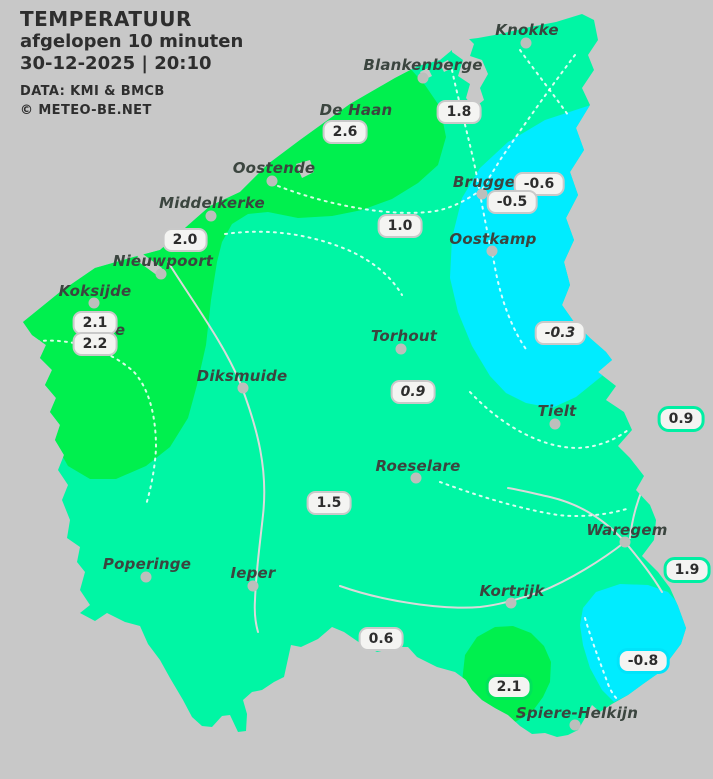 Image resolution: width=713 pixels, height=779 pixels. I want to click on temperature-value-box: 2.2, so click(95, 344).